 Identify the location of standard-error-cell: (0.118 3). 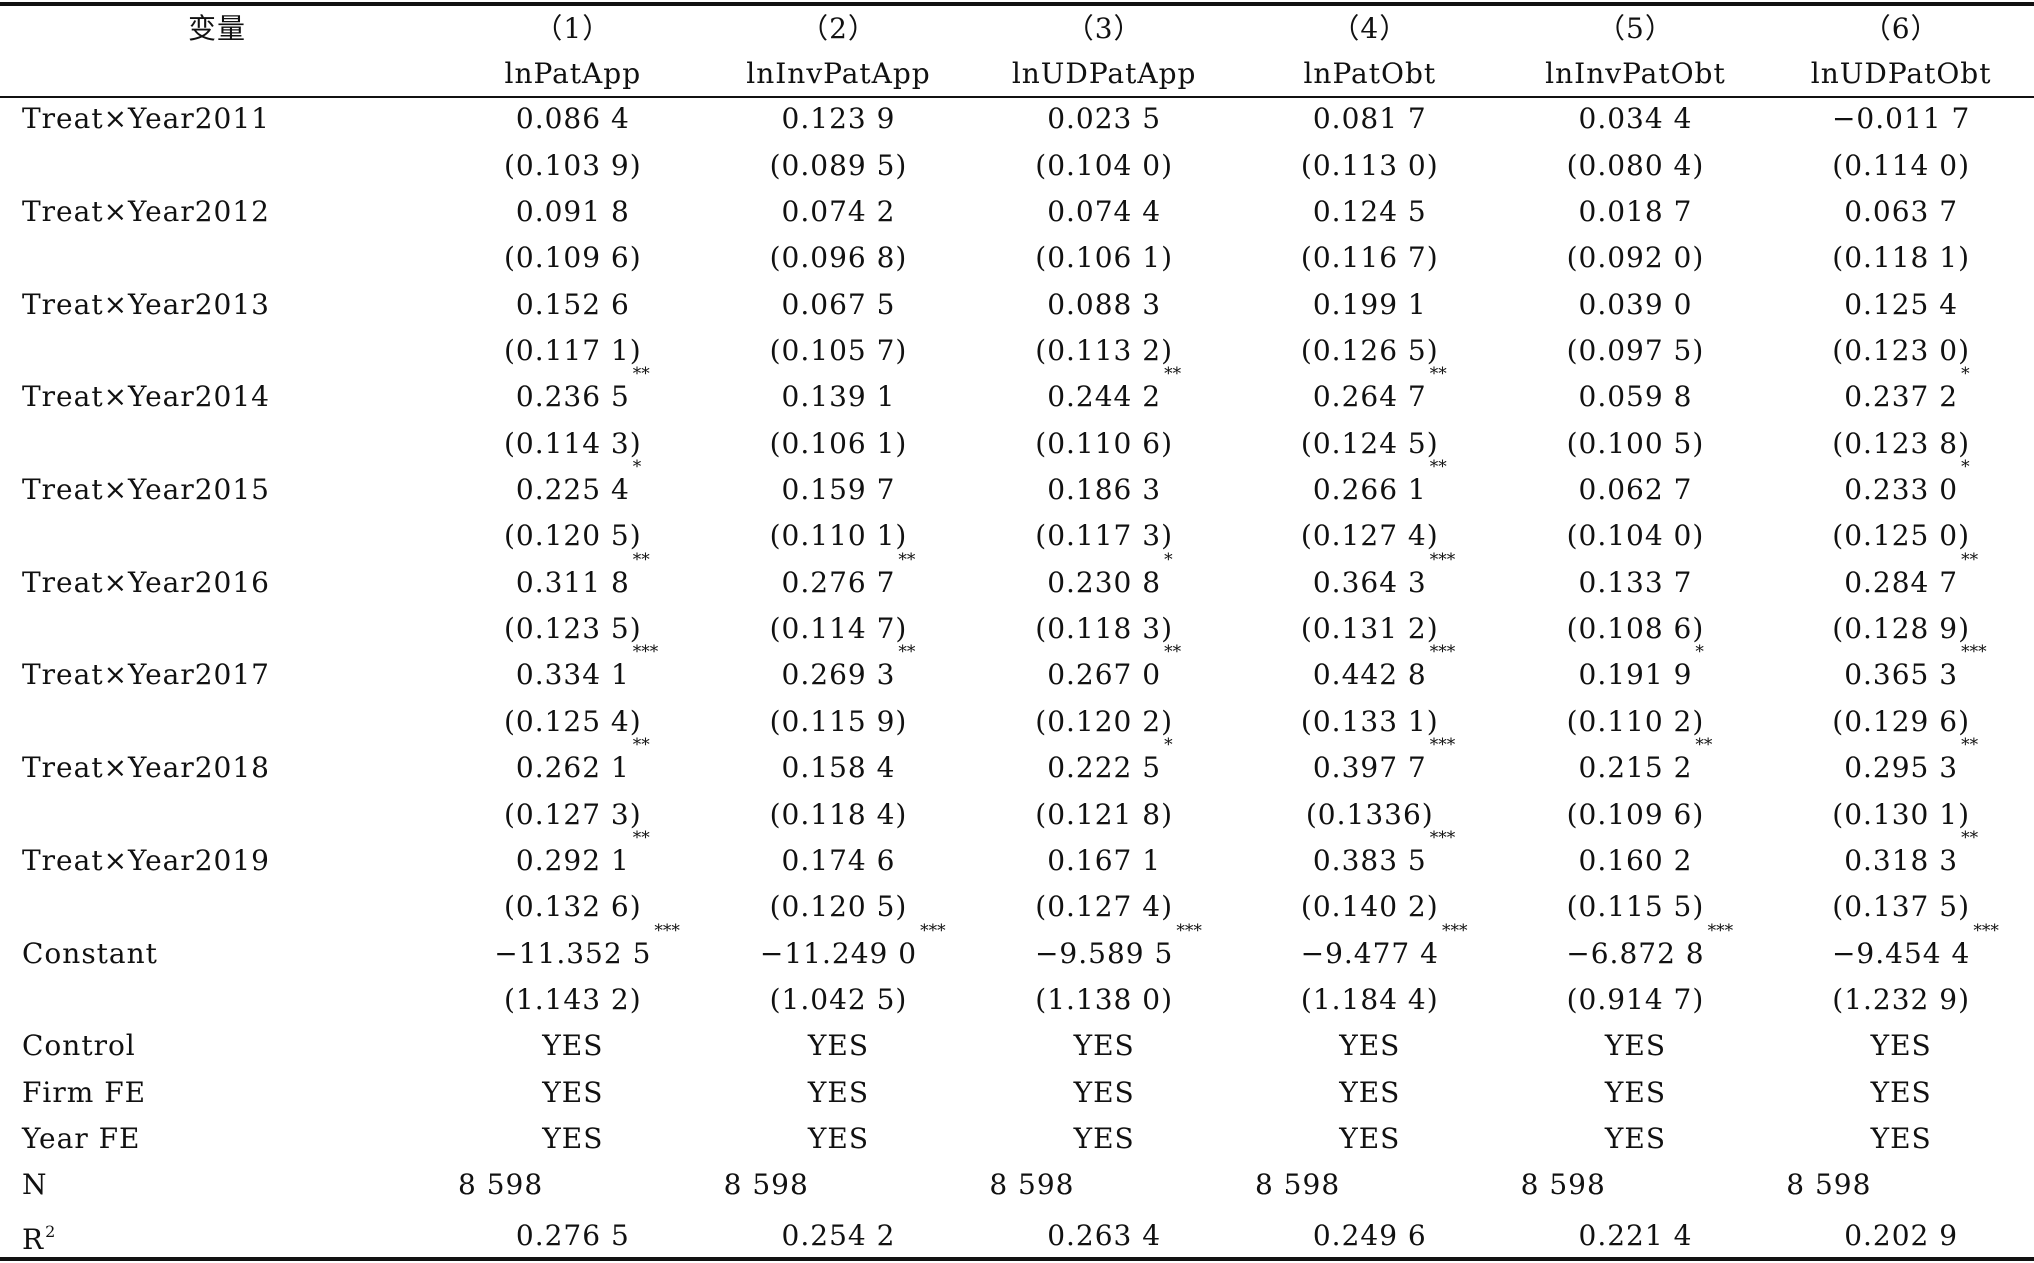
(1104, 629).